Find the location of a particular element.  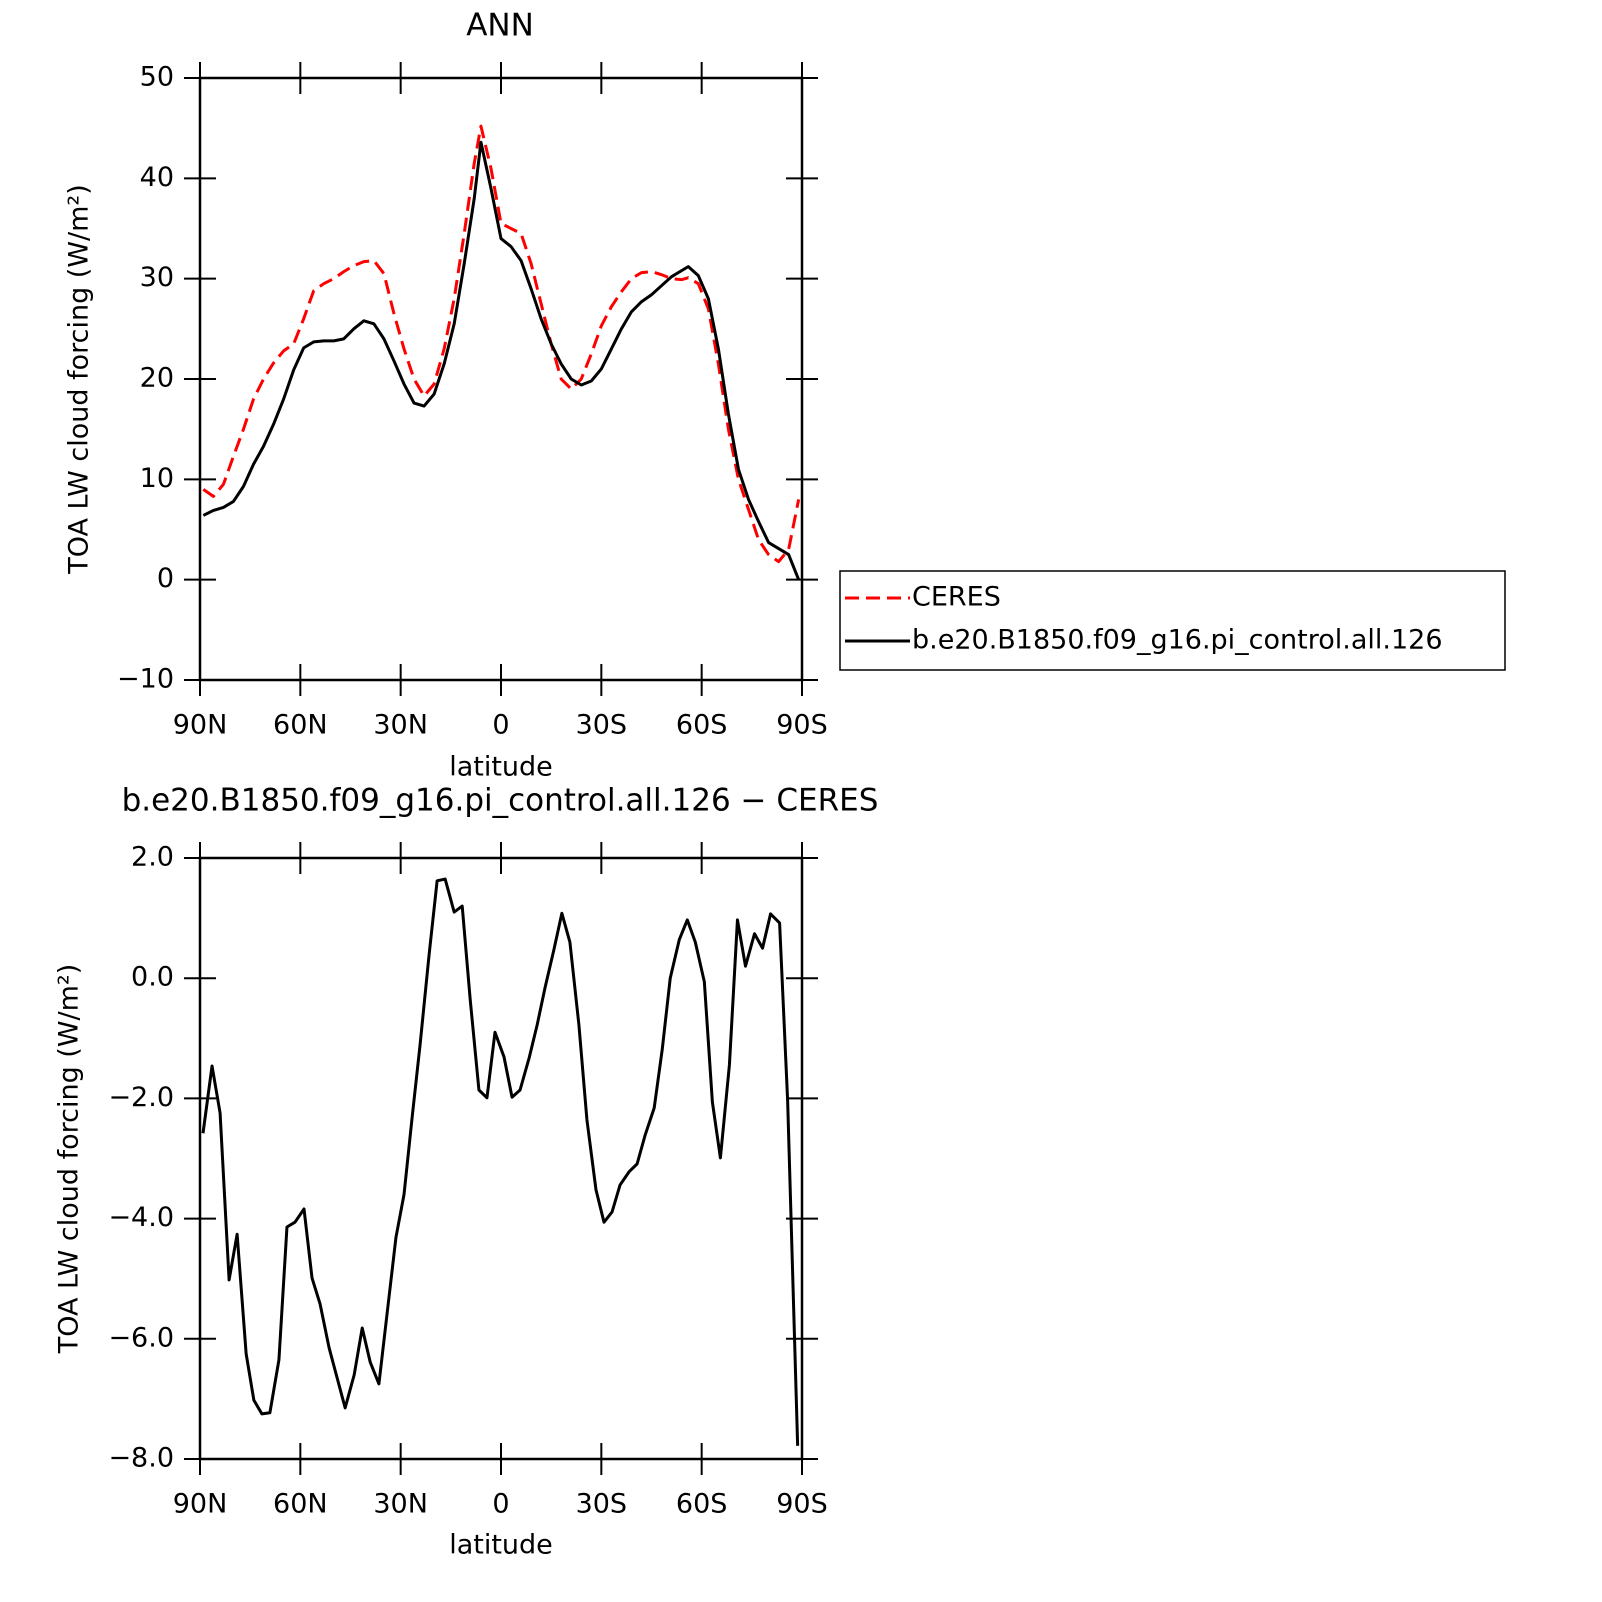

legend-label: CERES is located at coordinates (956, 597).